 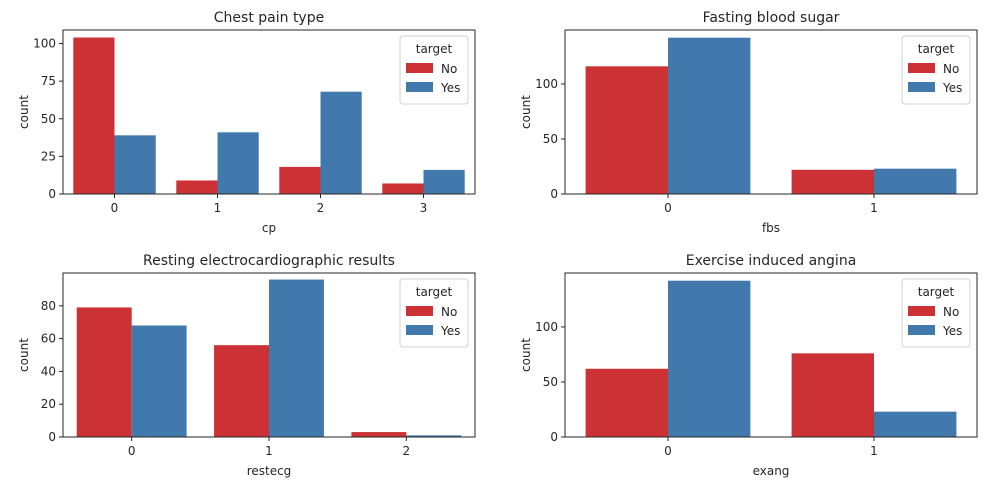 I want to click on chart-title: Fasting blood sugar, so click(x=771, y=18).